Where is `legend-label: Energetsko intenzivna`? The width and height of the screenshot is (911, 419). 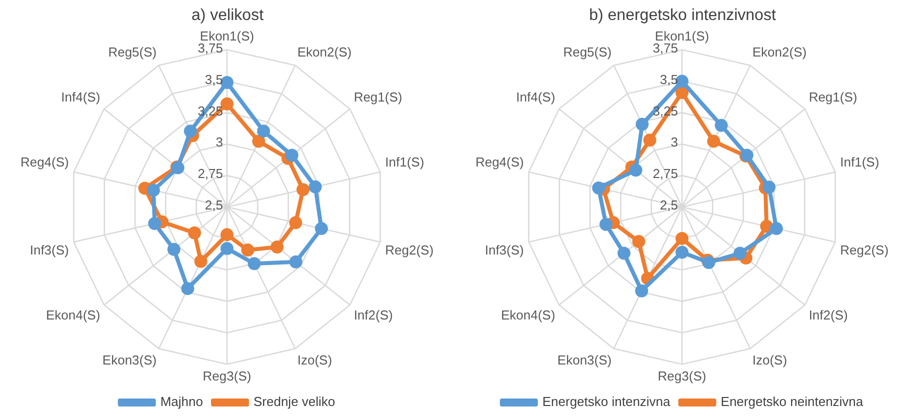 legend-label: Energetsko intenzivna is located at coordinates (607, 402).